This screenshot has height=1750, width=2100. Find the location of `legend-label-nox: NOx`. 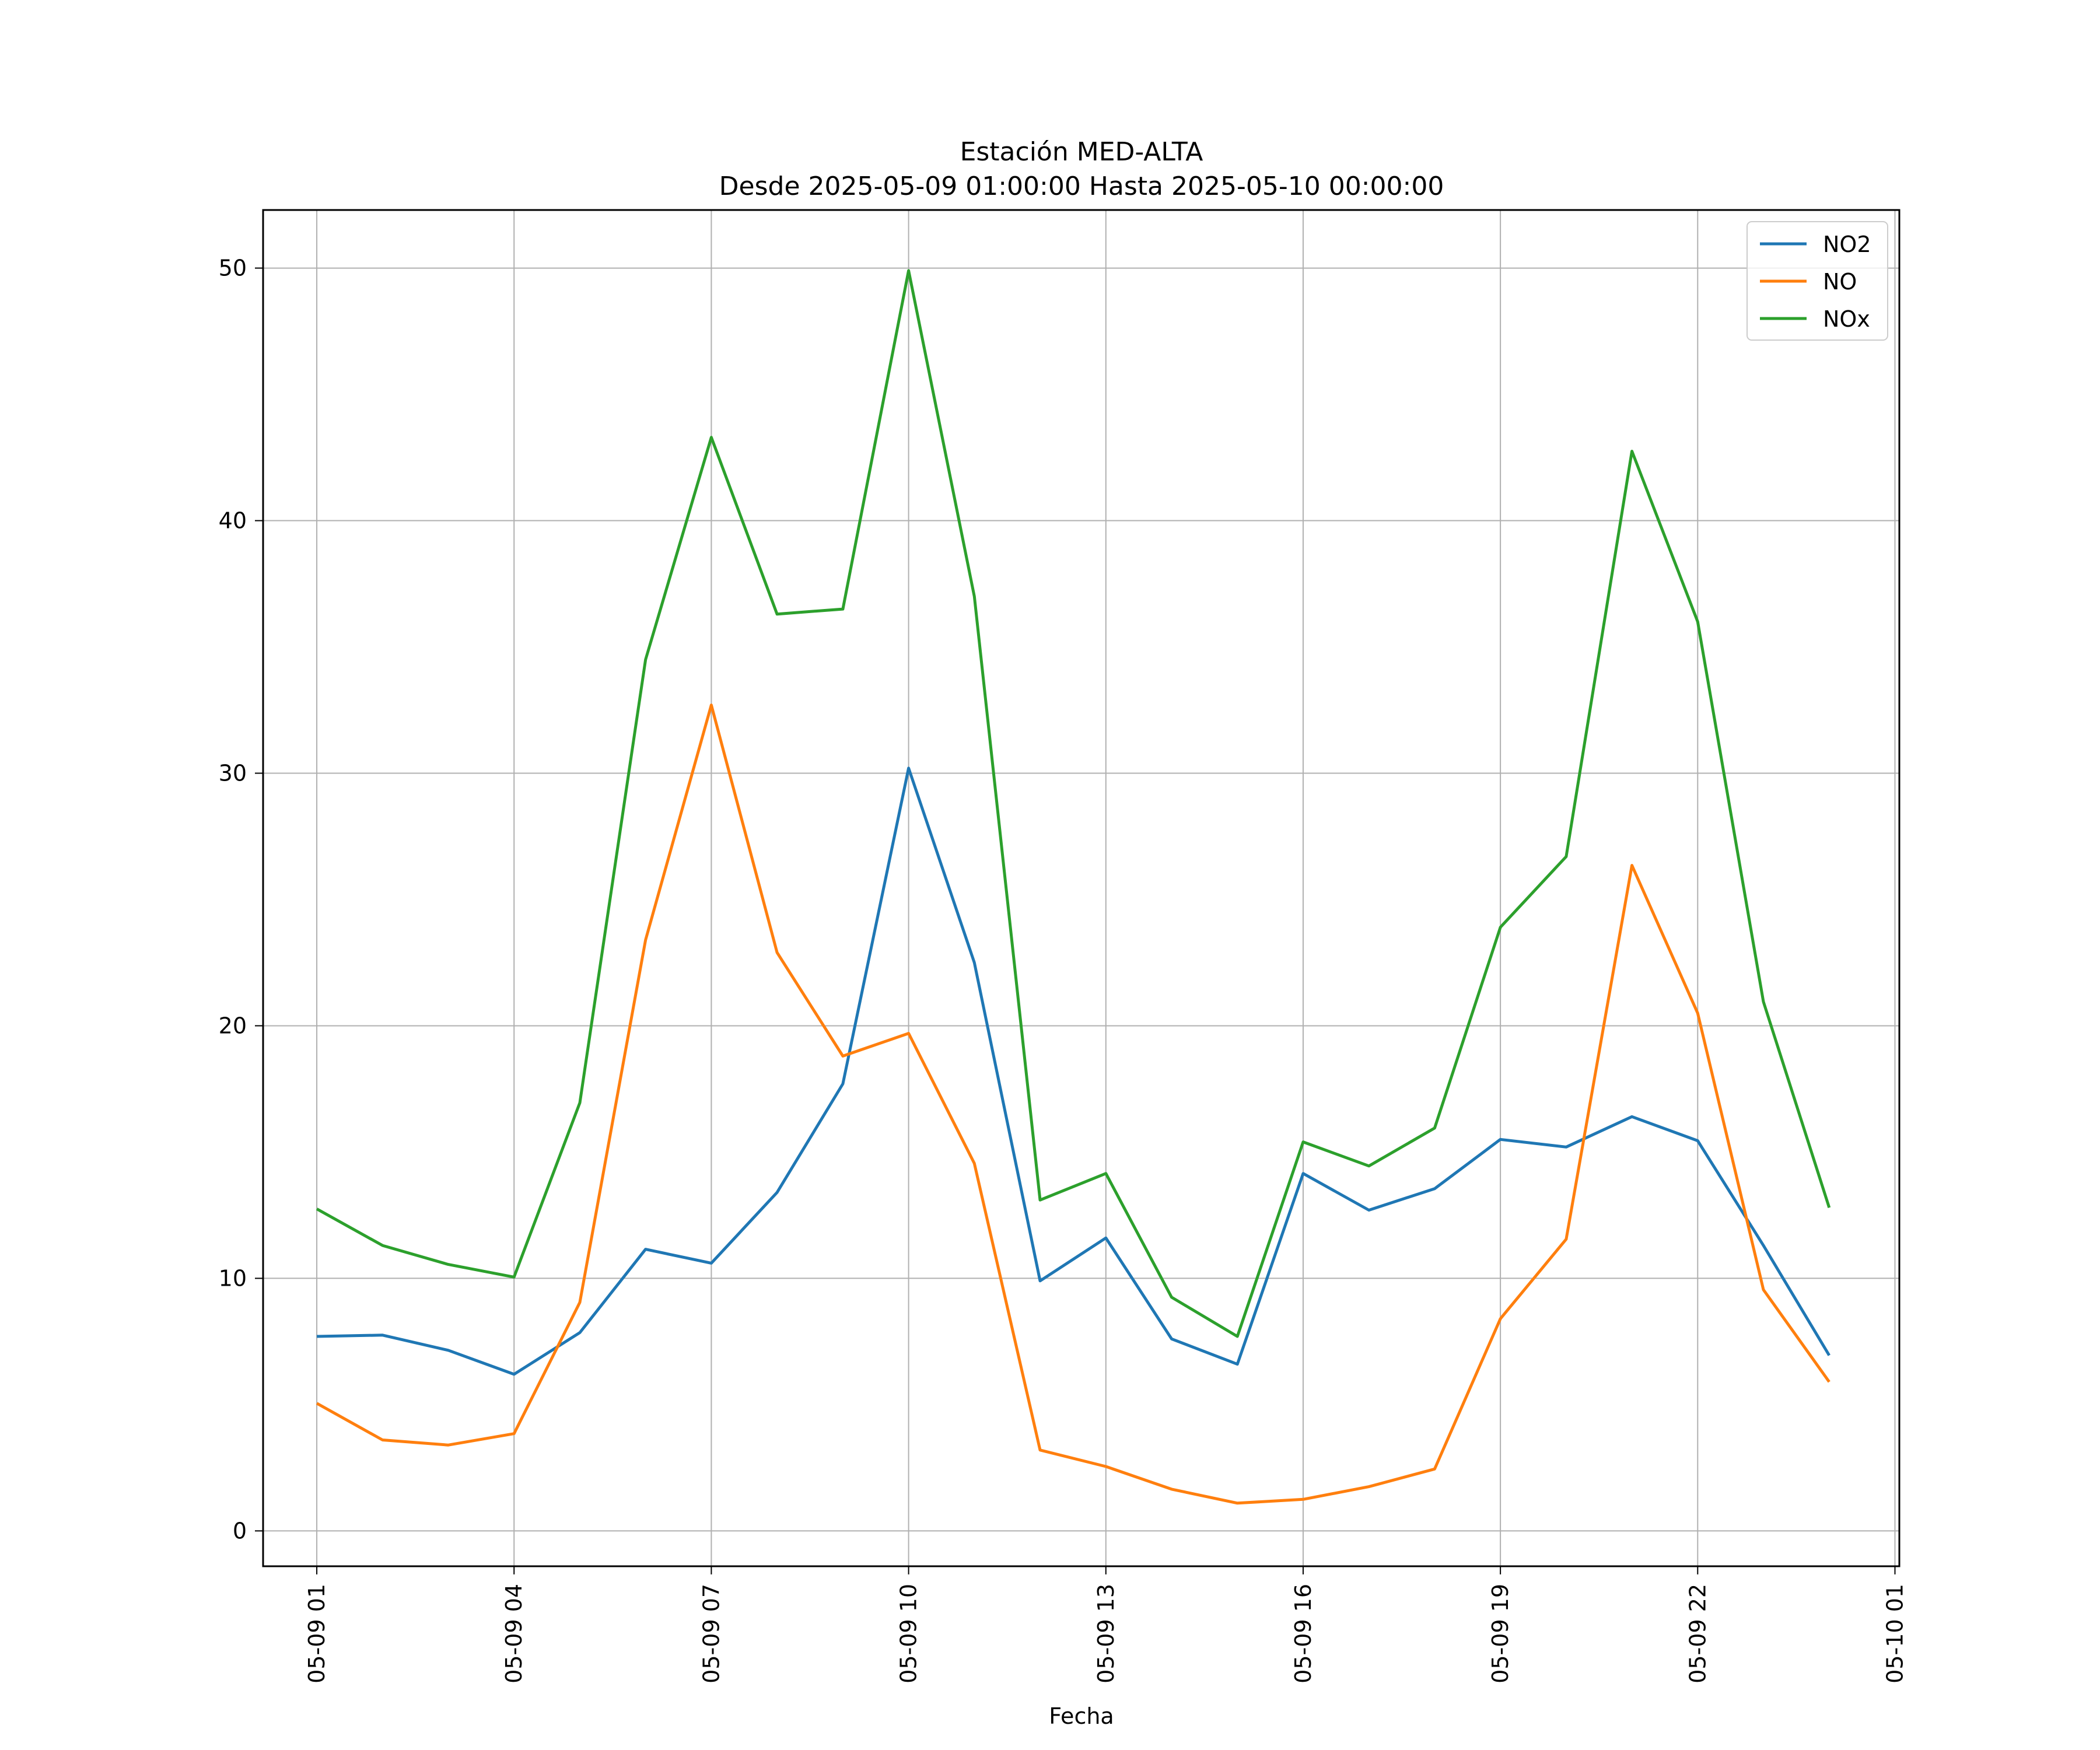

legend-label-nox: NOx is located at coordinates (1846, 319).